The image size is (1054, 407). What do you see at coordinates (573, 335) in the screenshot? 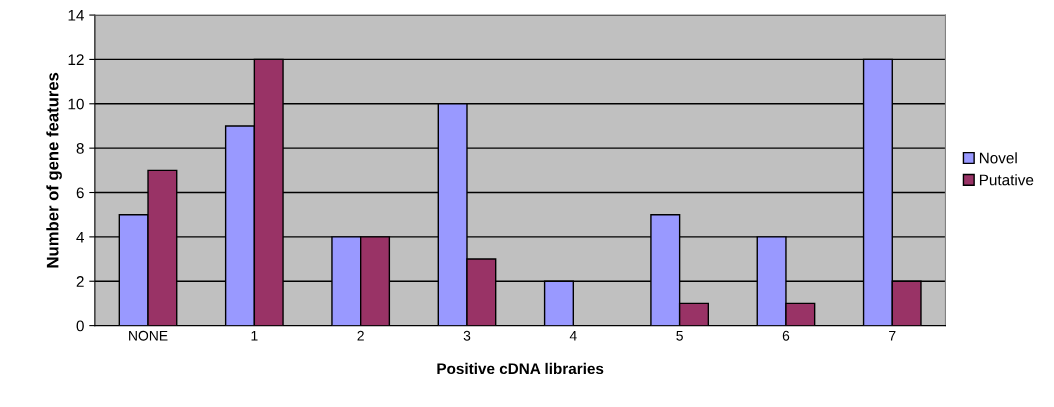
I see `x-tick-label: 4` at bounding box center [573, 335].